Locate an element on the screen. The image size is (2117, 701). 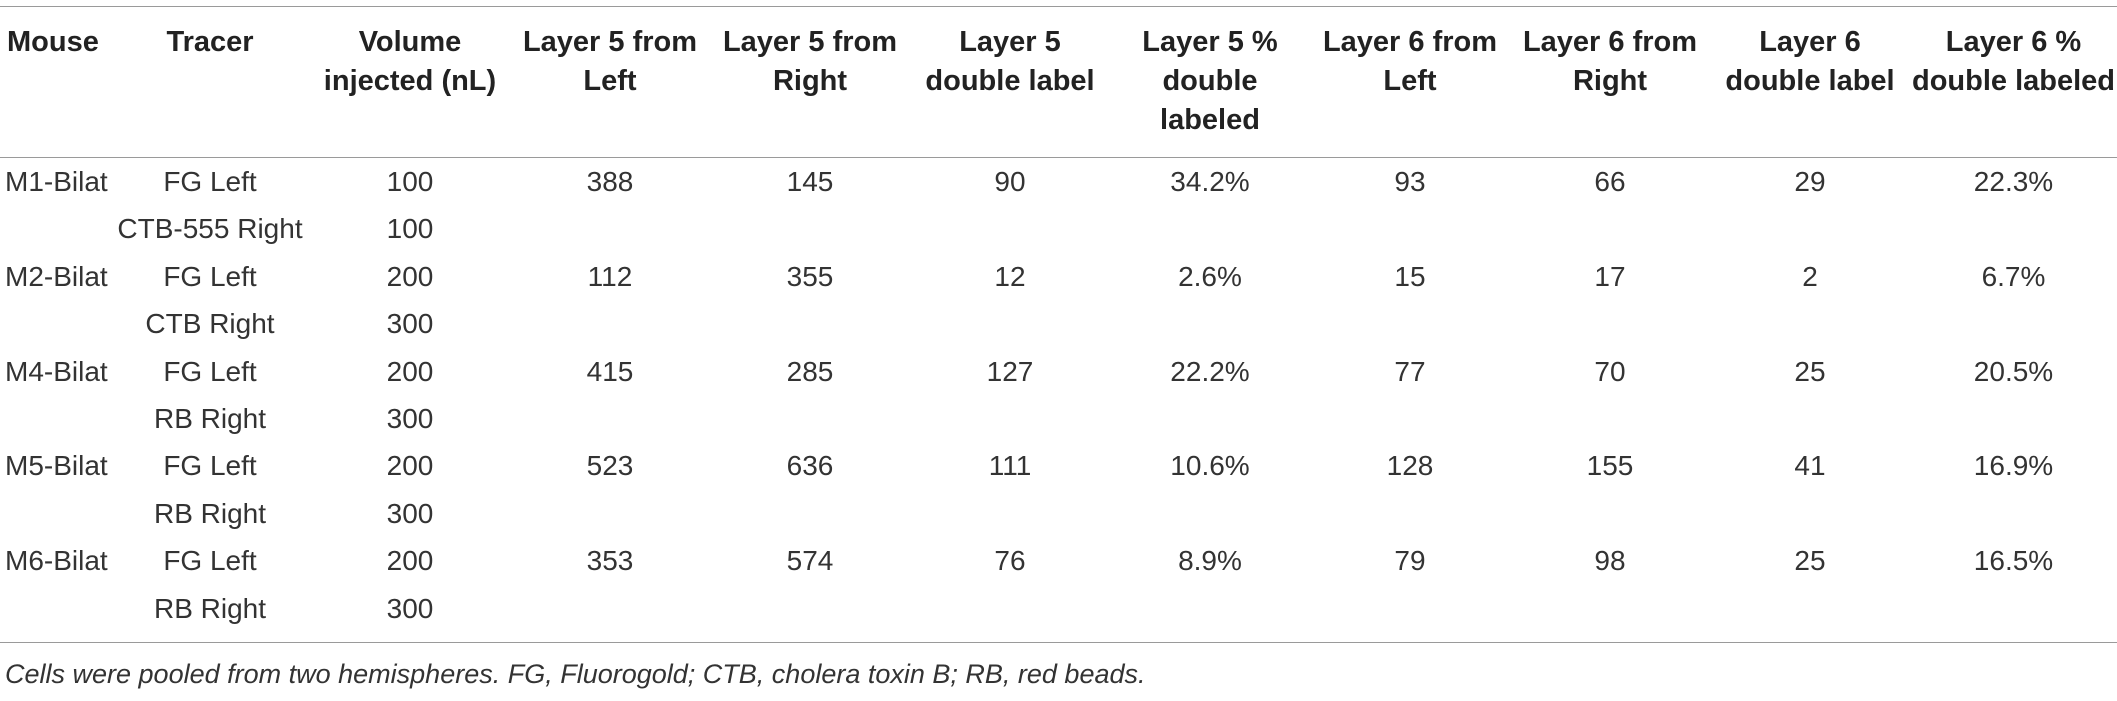
header-tracer: Tracer is located at coordinates (210, 42).